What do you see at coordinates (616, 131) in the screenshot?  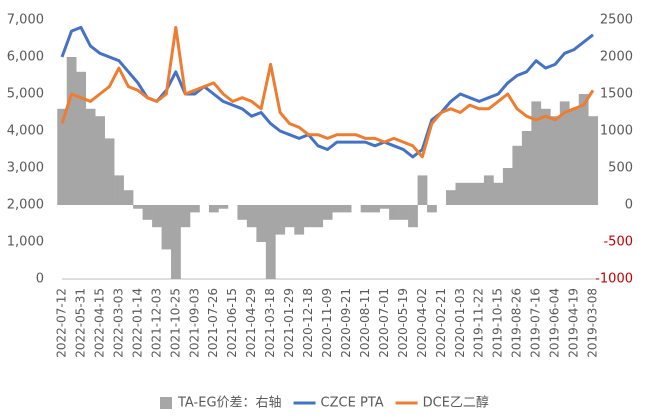 I see `y2-tick-label: 1000` at bounding box center [616, 131].